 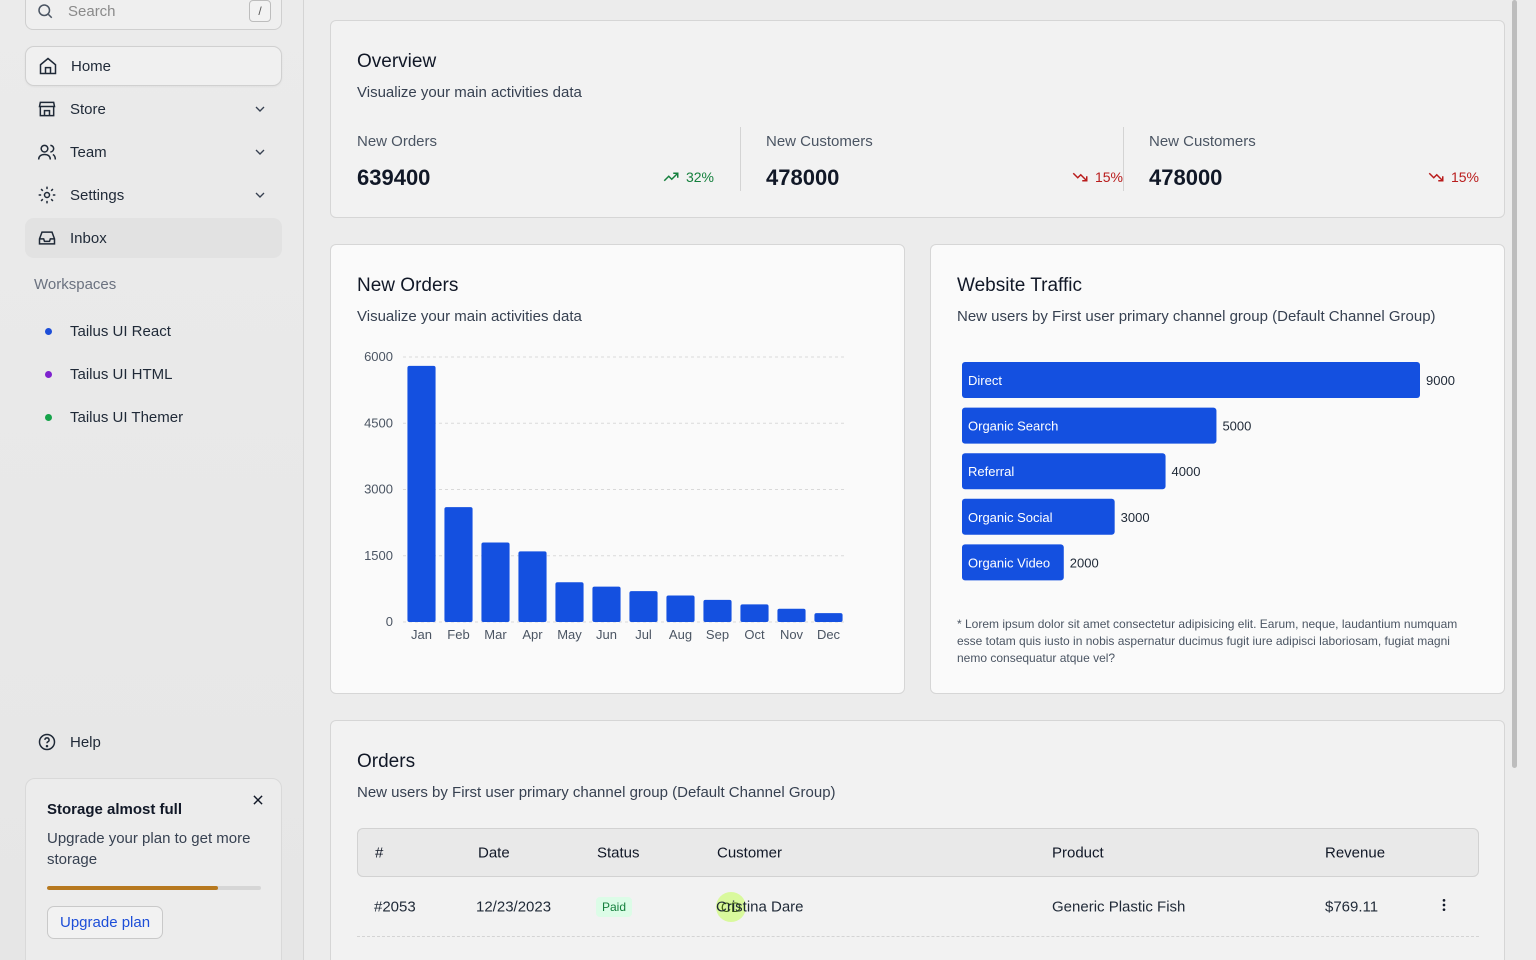 What do you see at coordinates (120, 331) in the screenshot?
I see `workspace-label: Tailus UI React` at bounding box center [120, 331].